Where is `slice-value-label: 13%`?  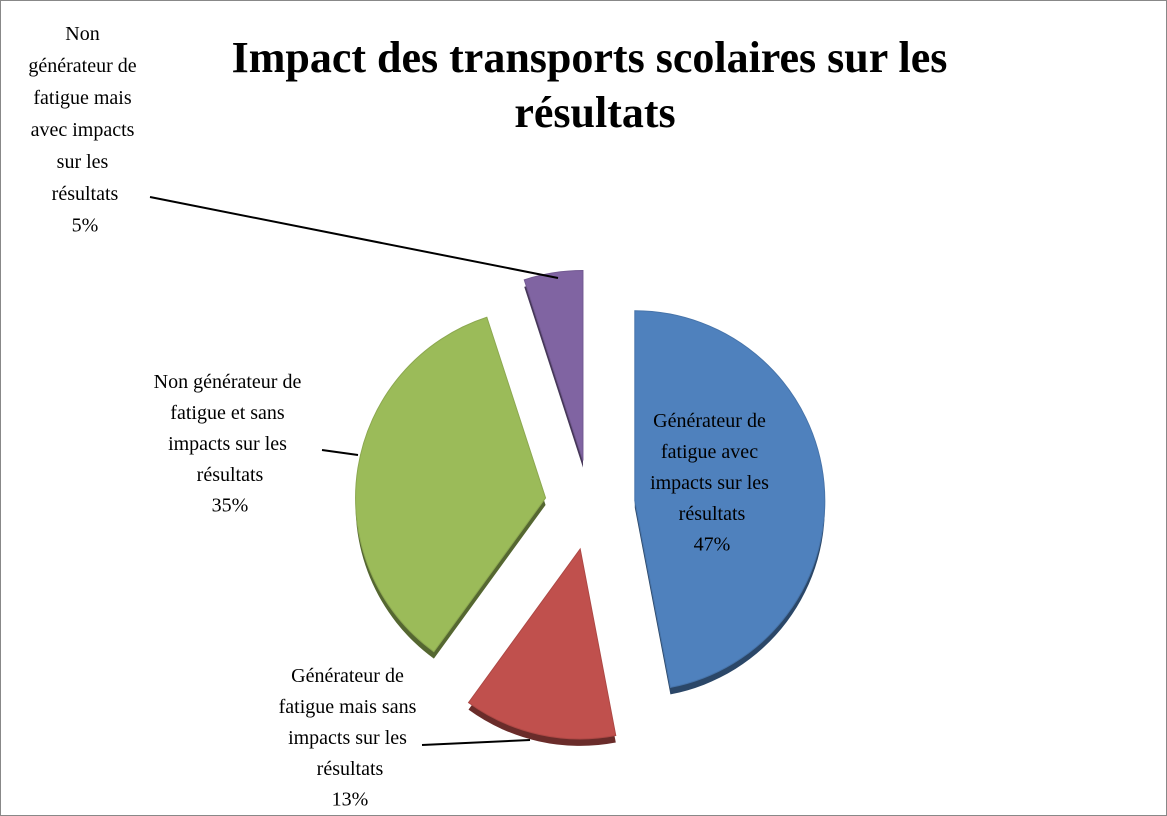 slice-value-label: 13% is located at coordinates (350, 800).